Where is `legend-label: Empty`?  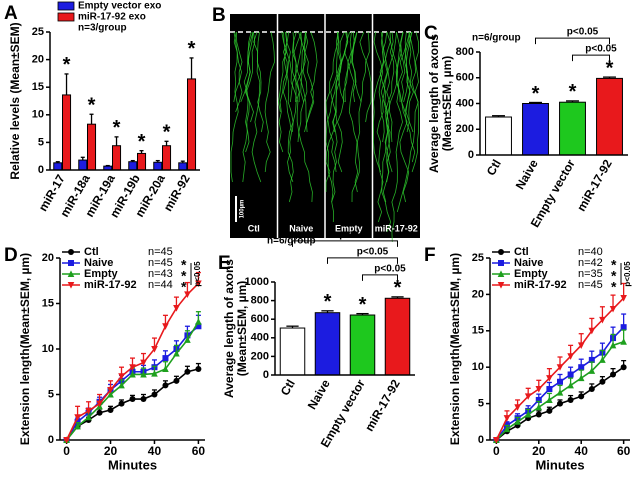
legend-label: Empty is located at coordinates (531, 274).